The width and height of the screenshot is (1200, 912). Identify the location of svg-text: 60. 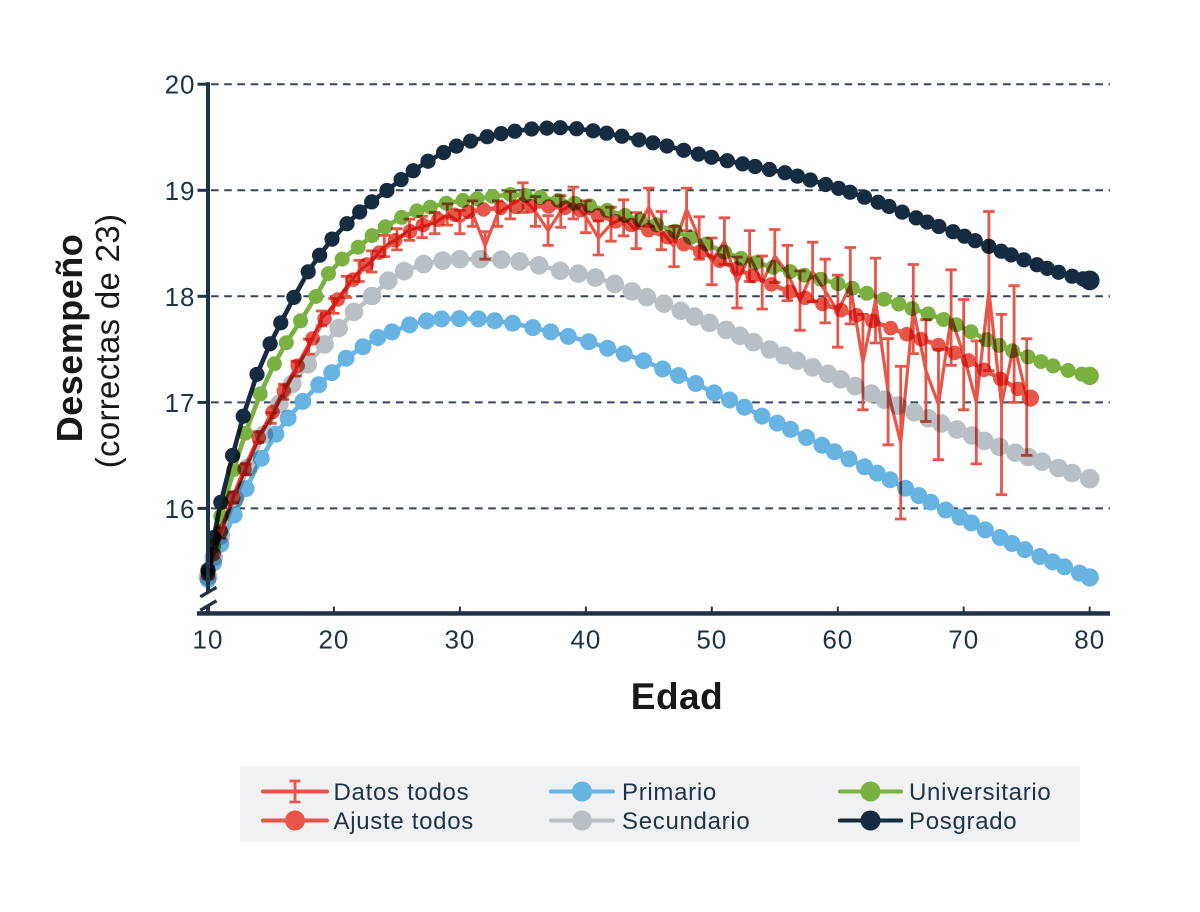
(837, 640).